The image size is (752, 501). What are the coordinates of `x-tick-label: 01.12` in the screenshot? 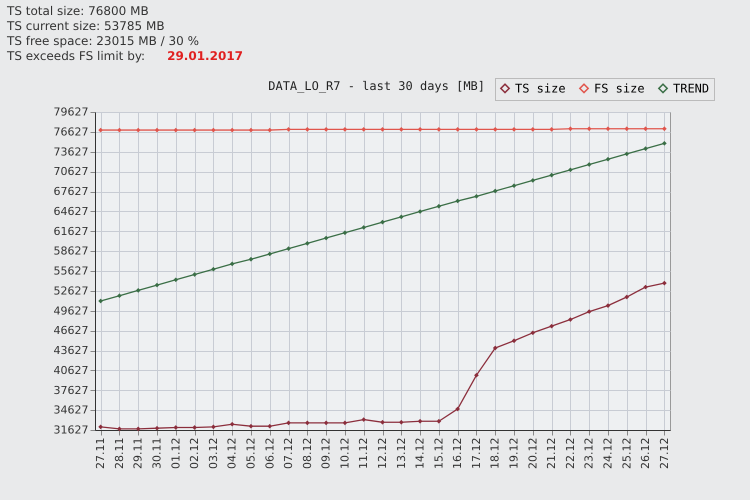 It's located at (175, 453).